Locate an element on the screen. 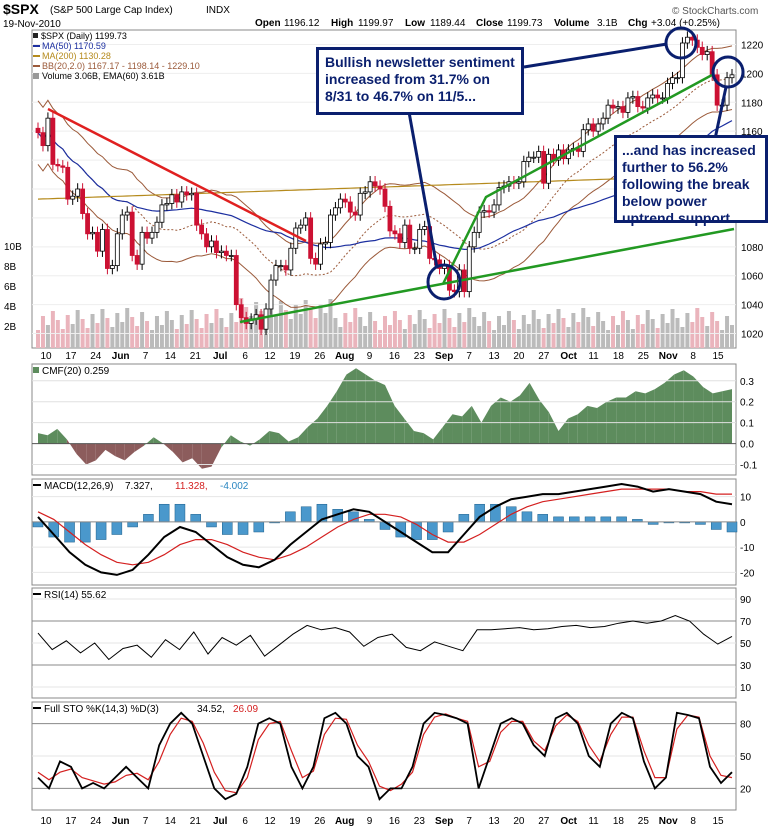 Image resolution: width=780 pixels, height=828 pixels. x-tick-label: Nov is located at coordinates (668, 821).